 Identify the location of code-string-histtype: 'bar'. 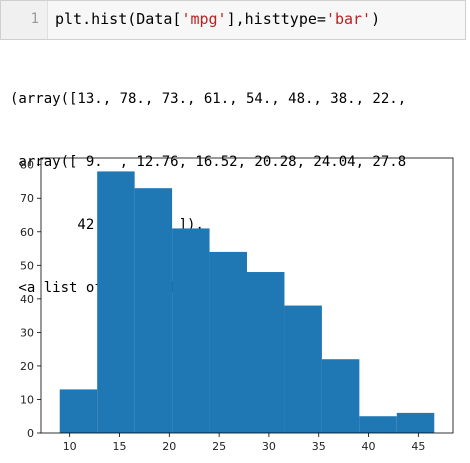
(348, 19).